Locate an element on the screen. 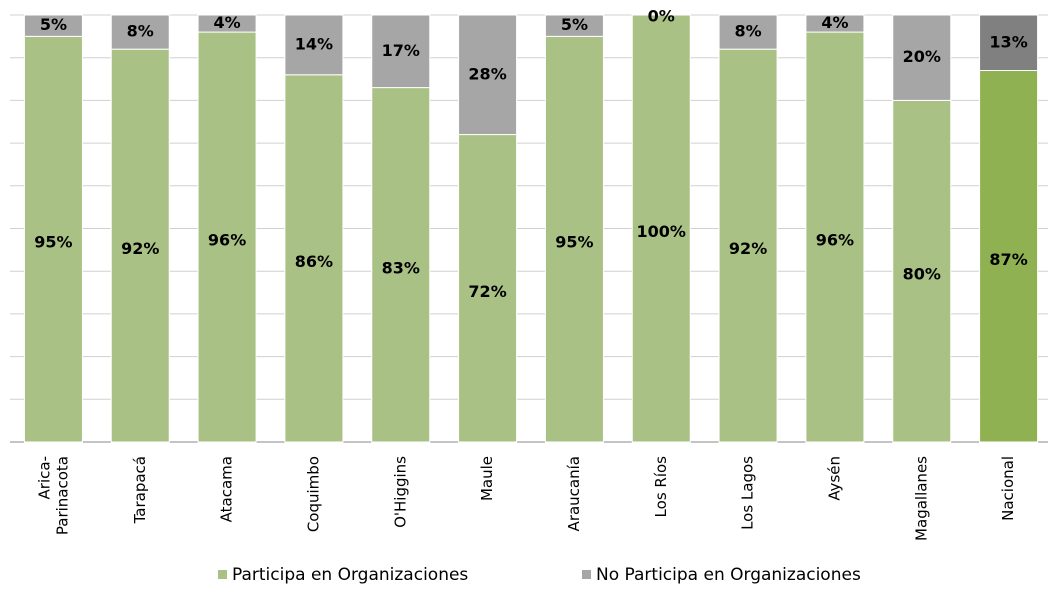 The height and width of the screenshot is (590, 1057). value-label: 100% is located at coordinates (661, 231).